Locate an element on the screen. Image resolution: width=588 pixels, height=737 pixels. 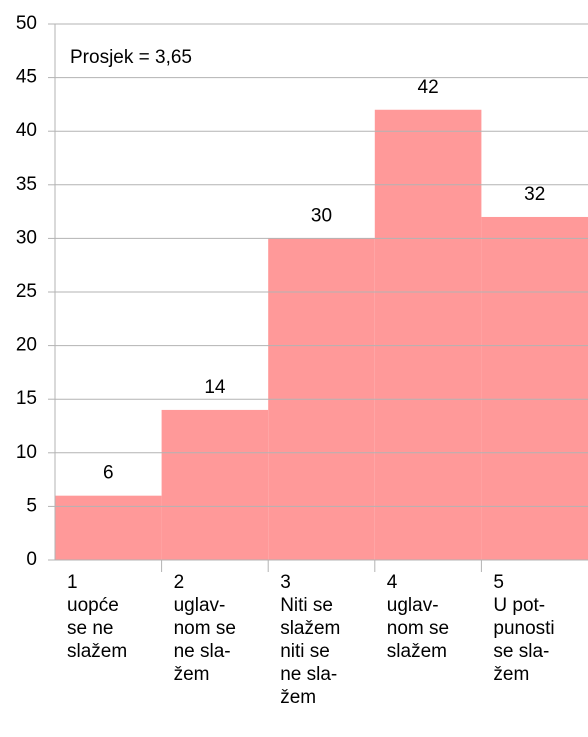
value-label: 30 is located at coordinates (321, 215).